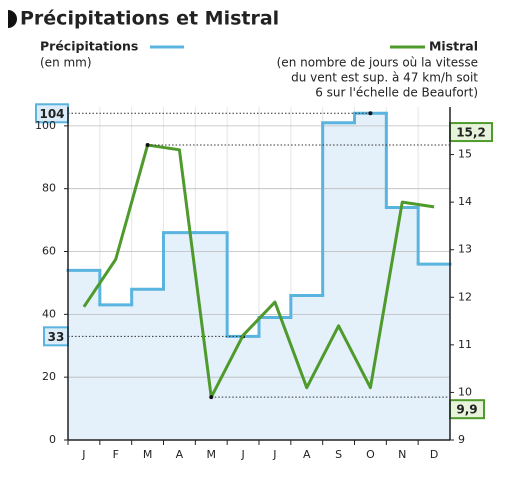 The width and height of the screenshot is (512, 478). I want to click on annotation: 9,9, so click(466, 410).